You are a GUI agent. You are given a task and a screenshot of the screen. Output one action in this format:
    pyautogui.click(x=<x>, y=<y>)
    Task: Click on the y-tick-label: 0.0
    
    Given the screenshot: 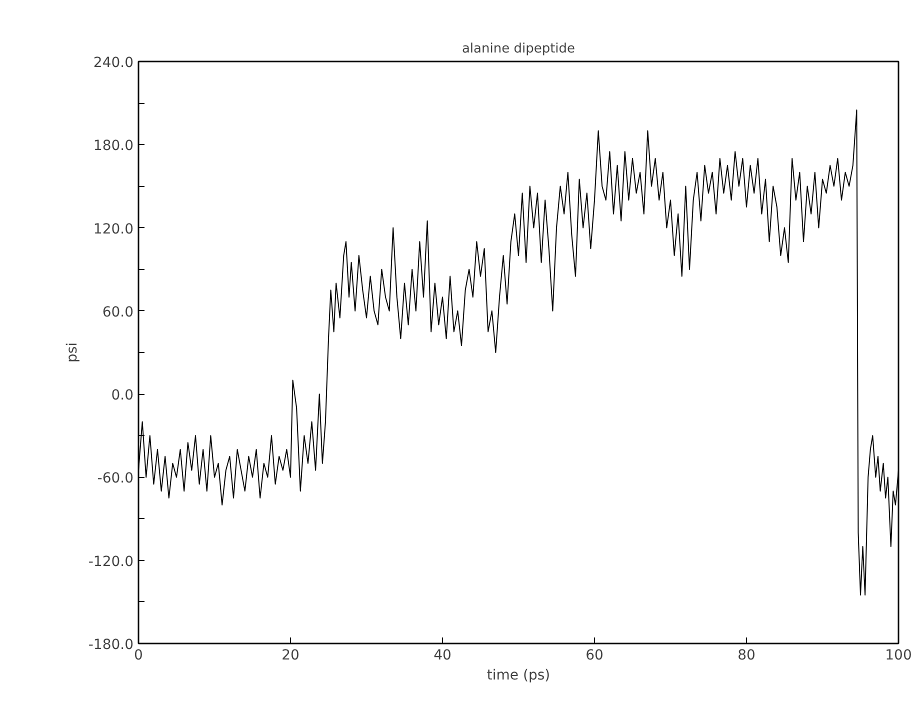 What is the action you would take?
    pyautogui.click(x=122, y=396)
    